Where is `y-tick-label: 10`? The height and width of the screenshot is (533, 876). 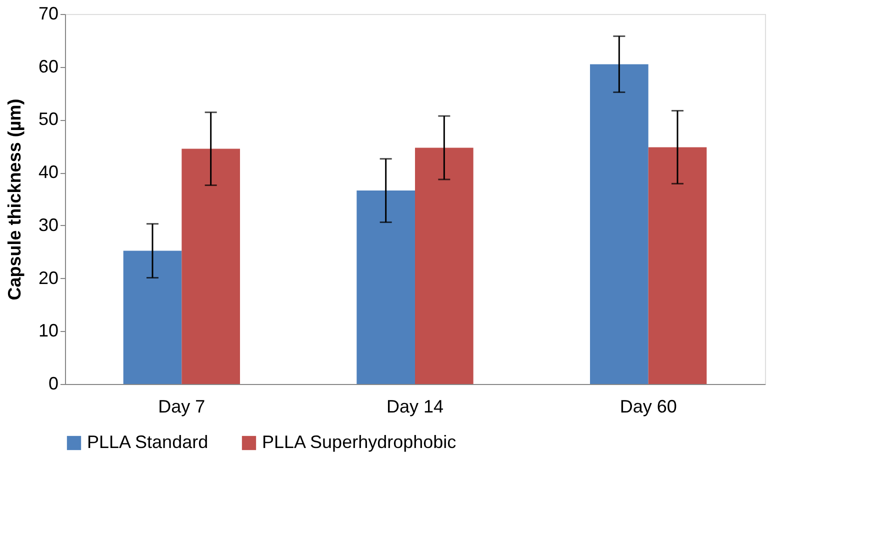
y-tick-label: 10 is located at coordinates (48, 330).